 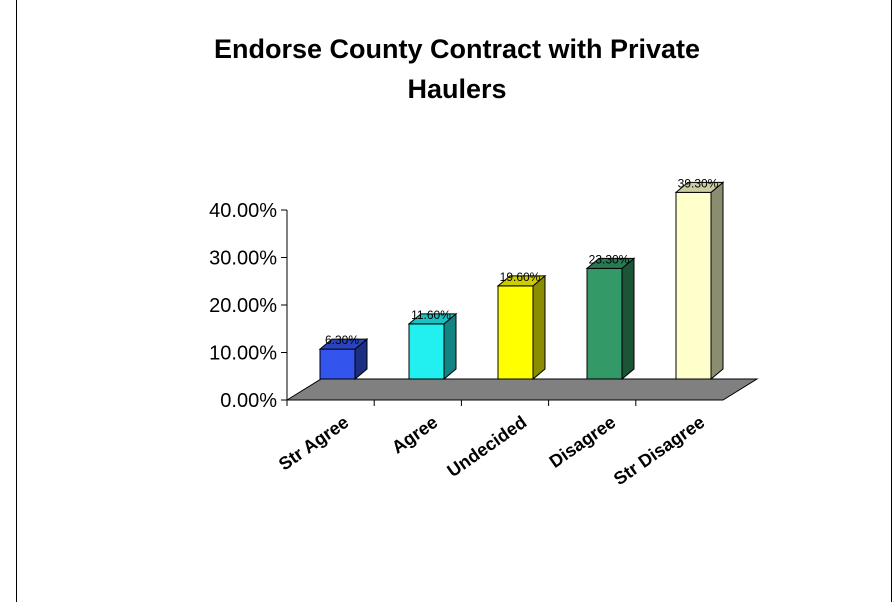 I want to click on chart-floor, so click(x=522, y=389).